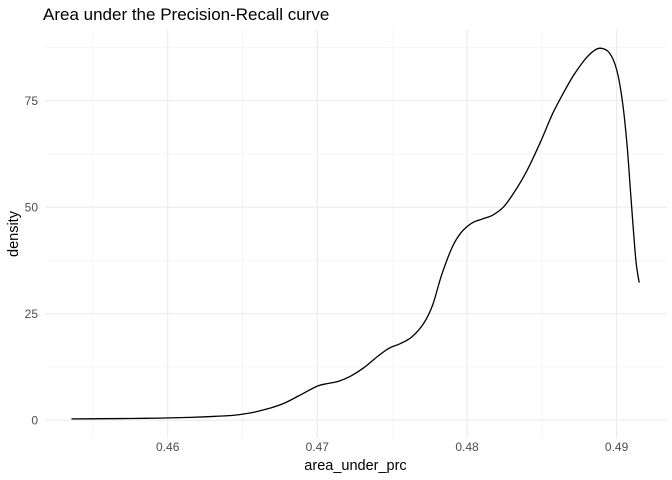  Describe the element at coordinates (467, 447) in the screenshot. I see `x-tick-label: 0.48` at that location.